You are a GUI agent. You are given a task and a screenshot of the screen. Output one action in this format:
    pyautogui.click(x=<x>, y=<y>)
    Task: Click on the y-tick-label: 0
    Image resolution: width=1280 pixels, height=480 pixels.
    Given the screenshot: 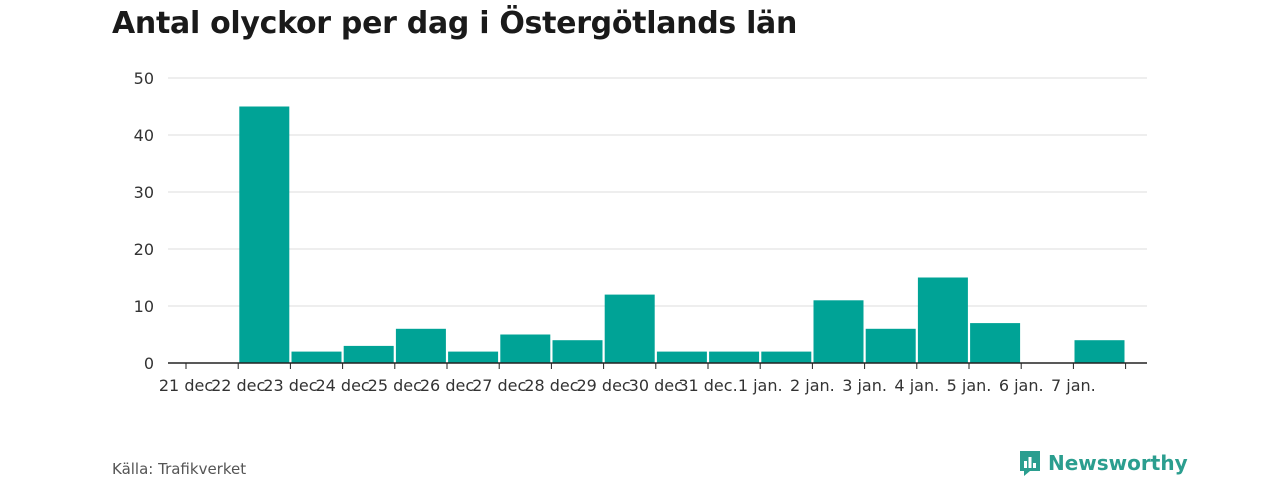 What is the action you would take?
    pyautogui.click(x=149, y=363)
    